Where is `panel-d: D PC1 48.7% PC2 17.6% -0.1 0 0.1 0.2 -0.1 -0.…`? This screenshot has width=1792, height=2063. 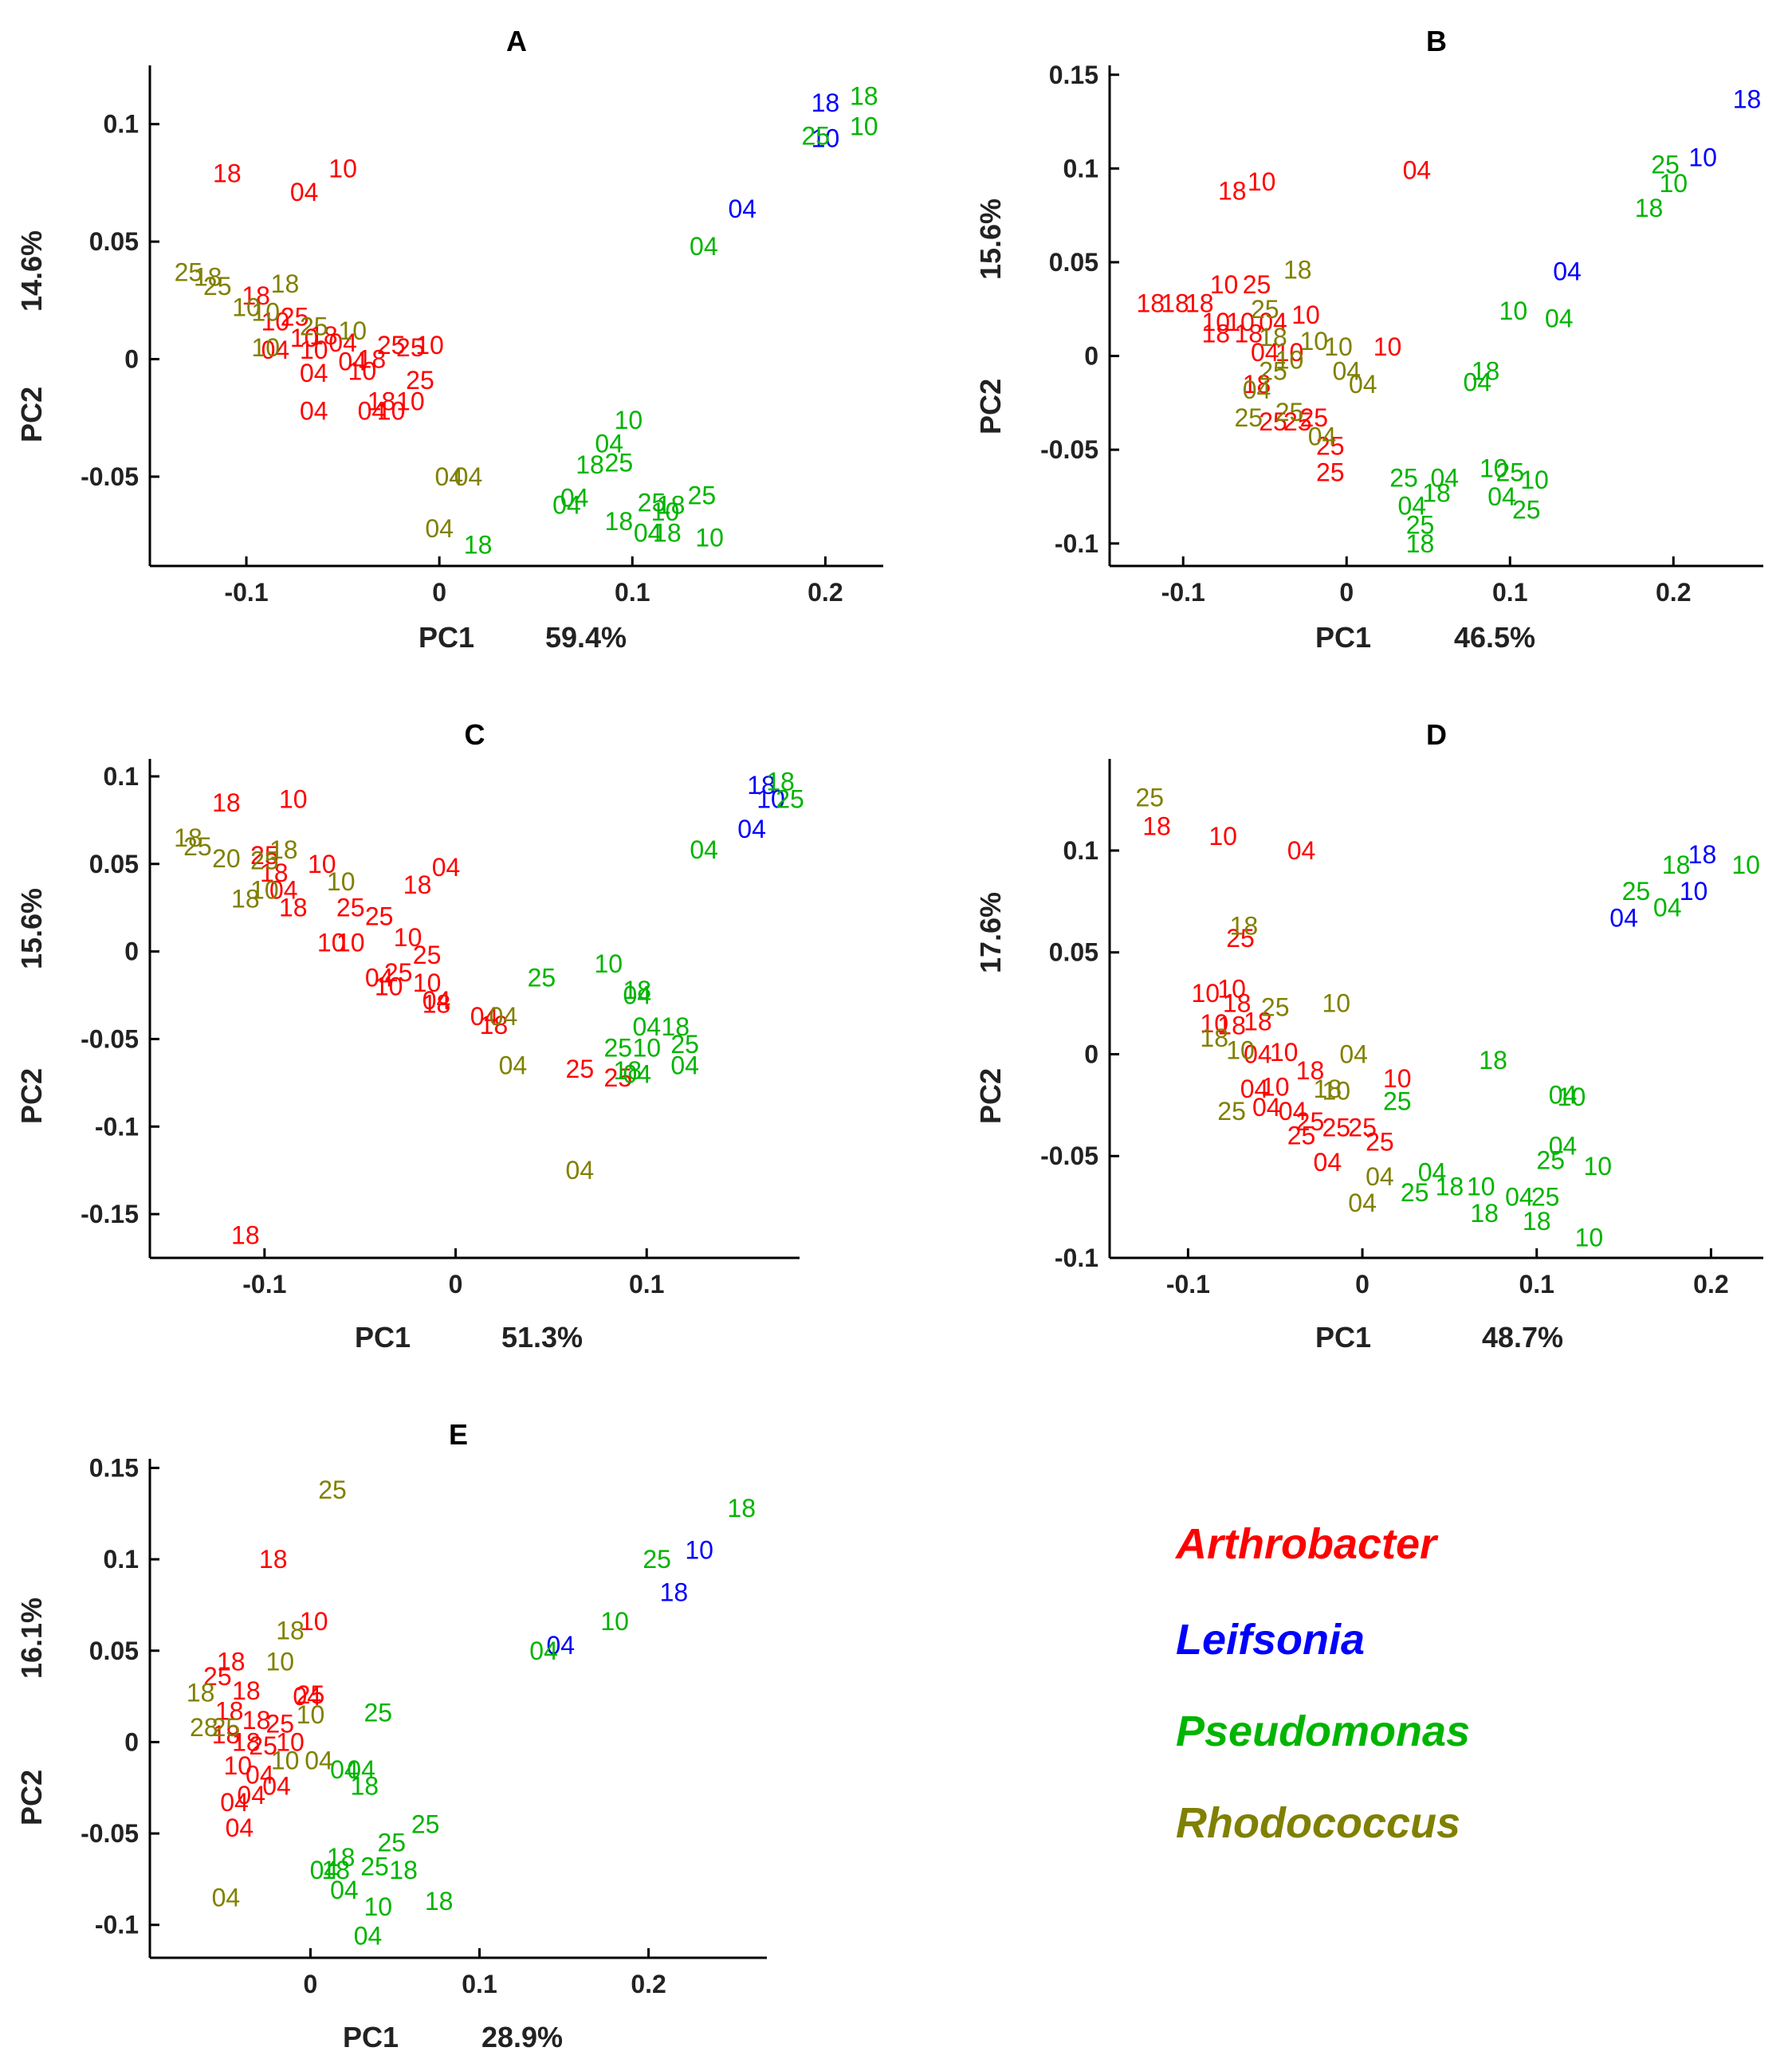
panel-d: D PC1 48.7% PC2 17.6% -0.1 0 0.1 0.2 -0.1 -0.… is located at coordinates (1369, 1036).